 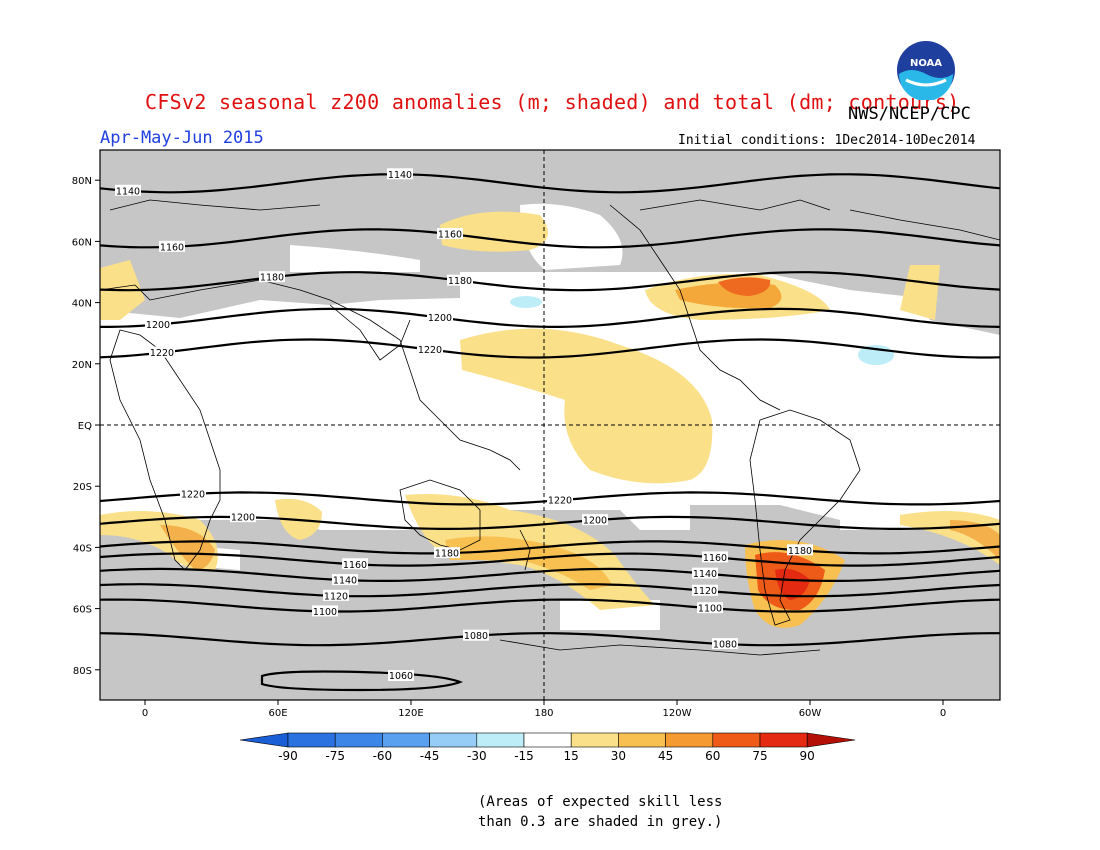 I want to click on lat-label: 60N, so click(x=82, y=242).